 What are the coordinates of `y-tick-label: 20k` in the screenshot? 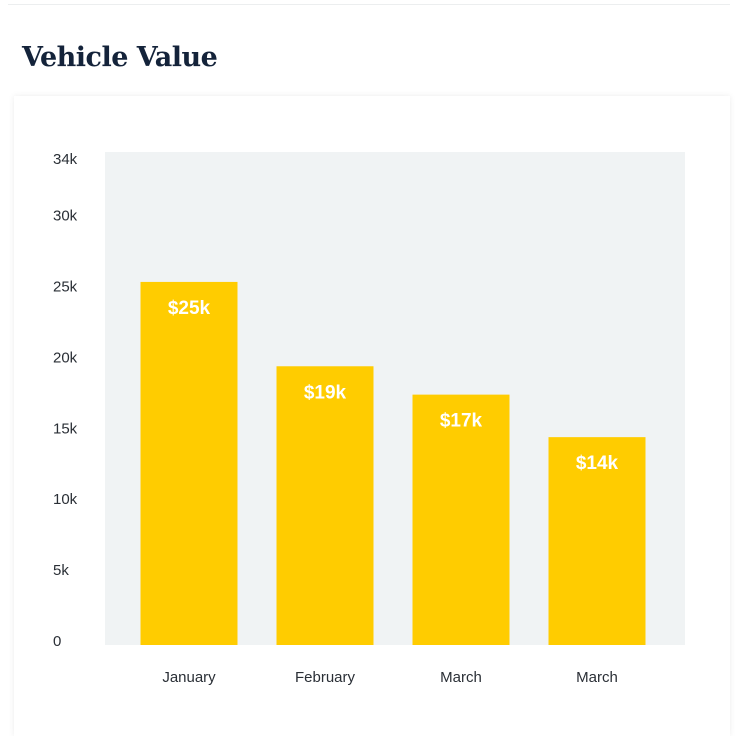 It's located at (65, 357).